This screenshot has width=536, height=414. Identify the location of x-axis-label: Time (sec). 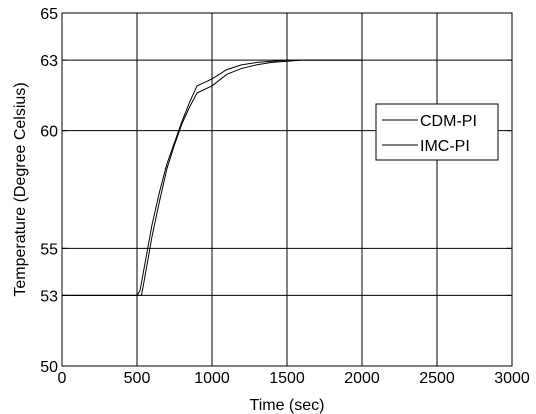
(287, 405).